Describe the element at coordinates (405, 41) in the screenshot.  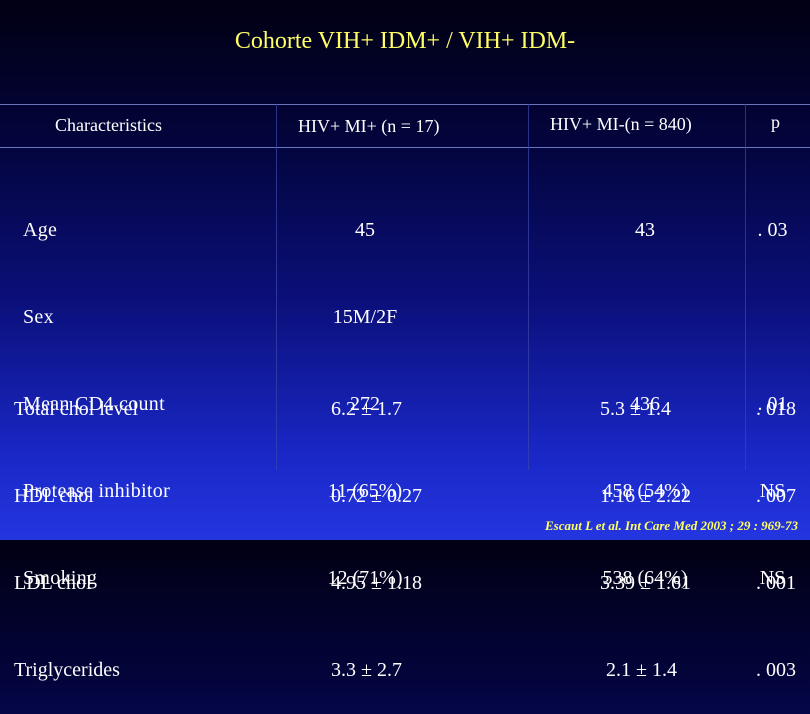
I see `slide-title: Cohorte VIH+ IDM+ / VIH+ IDM-` at that location.